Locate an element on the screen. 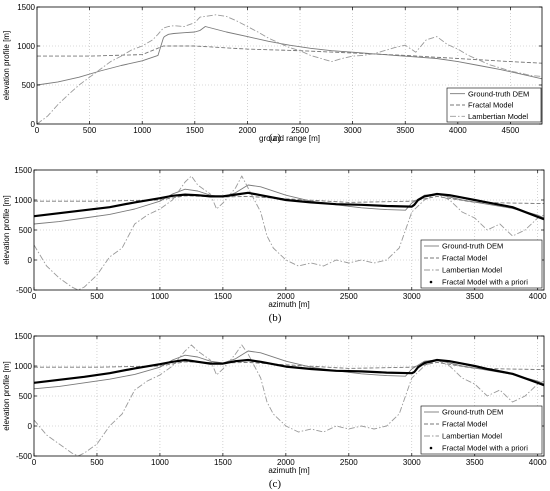 This screenshot has height=491, width=550. series-line-fractal-model is located at coordinates (289, 54).